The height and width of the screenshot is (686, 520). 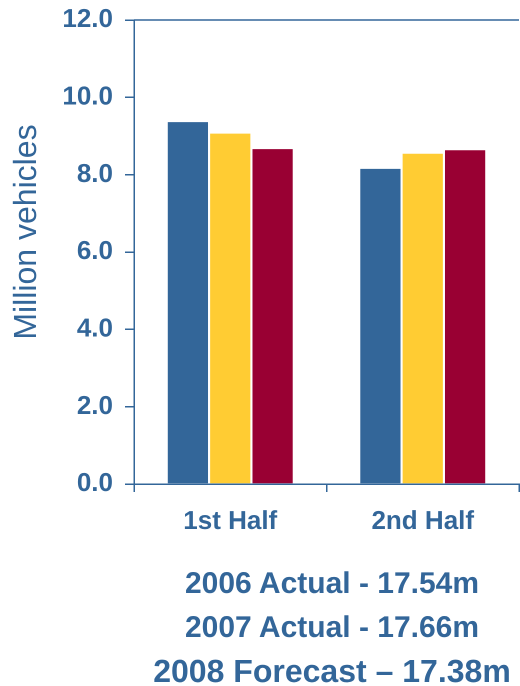 I want to click on y-tick-label: 8.0, so click(x=94, y=173).